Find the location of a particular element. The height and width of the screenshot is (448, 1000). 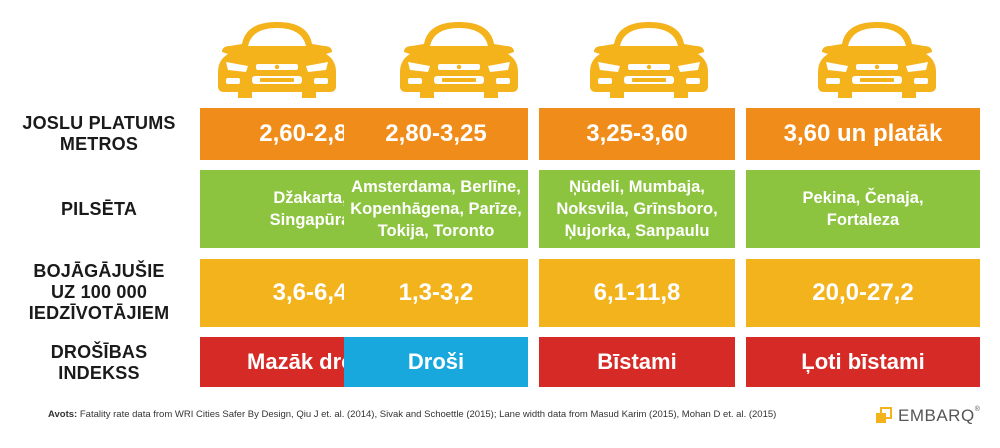

safety-index-value: Droši is located at coordinates (436, 361).